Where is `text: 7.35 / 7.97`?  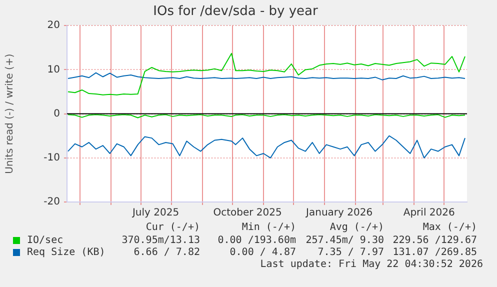 text: 7.35 / 7.97 is located at coordinates (351, 252).